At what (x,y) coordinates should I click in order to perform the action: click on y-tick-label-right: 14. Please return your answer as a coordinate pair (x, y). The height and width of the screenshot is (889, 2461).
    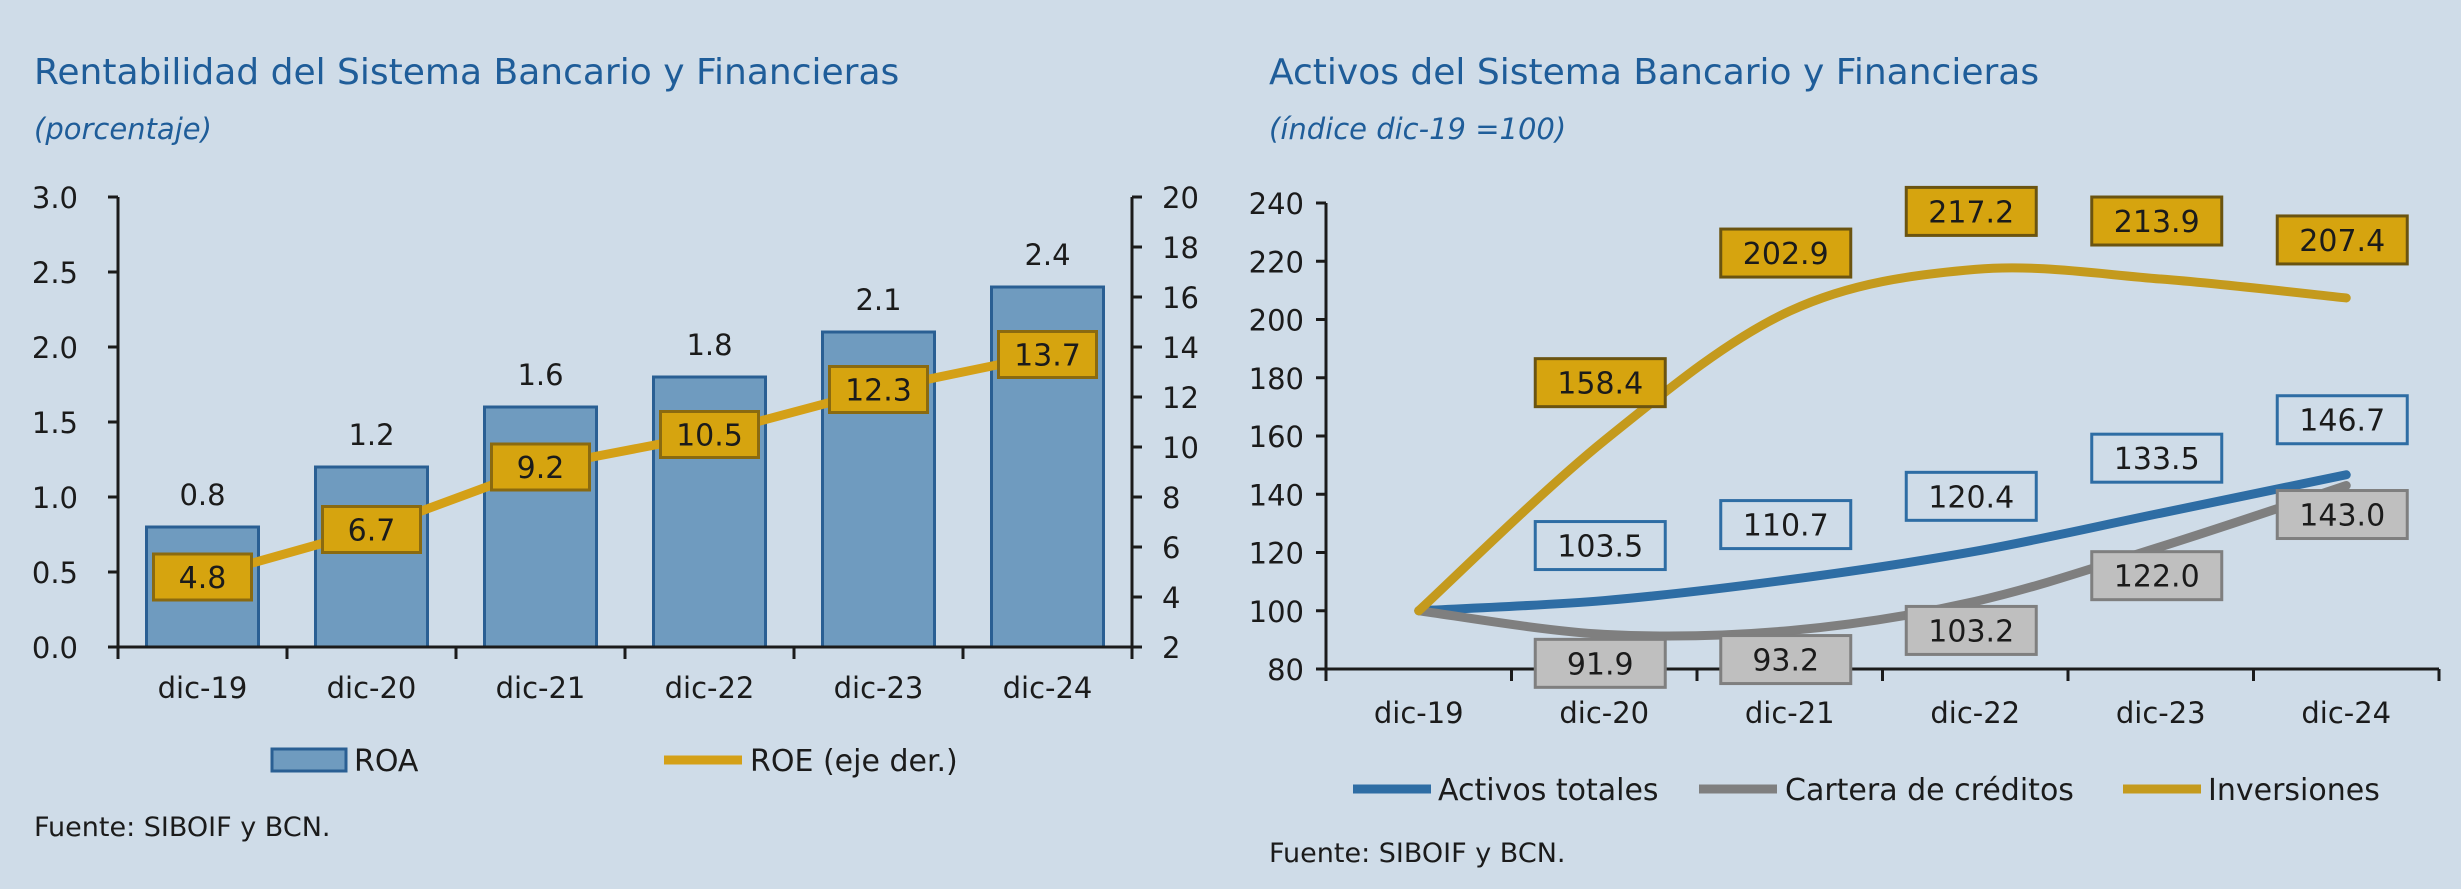
    Looking at the image, I should click on (1180, 348).